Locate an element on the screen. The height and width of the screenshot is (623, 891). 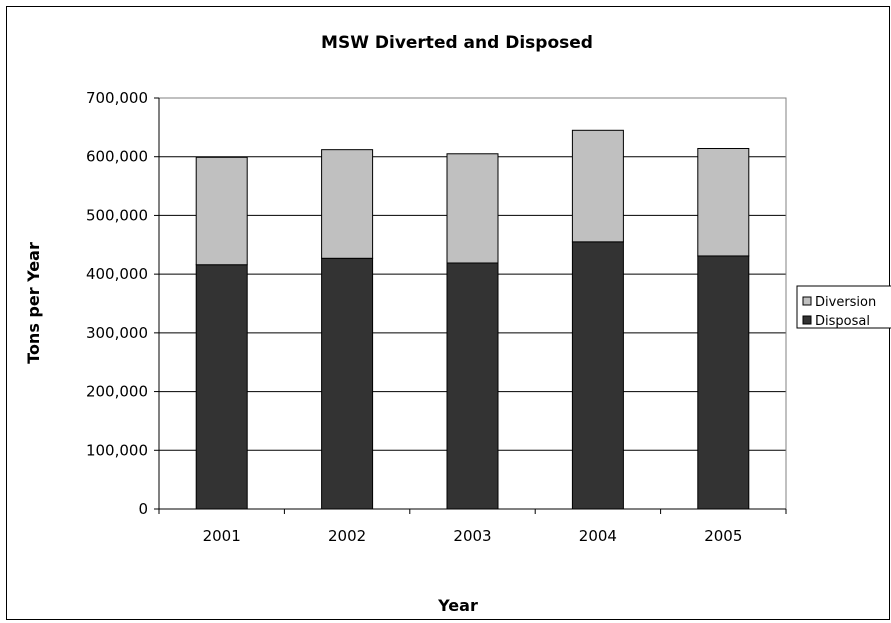
y-tick-label: 0 is located at coordinates (143, 509).